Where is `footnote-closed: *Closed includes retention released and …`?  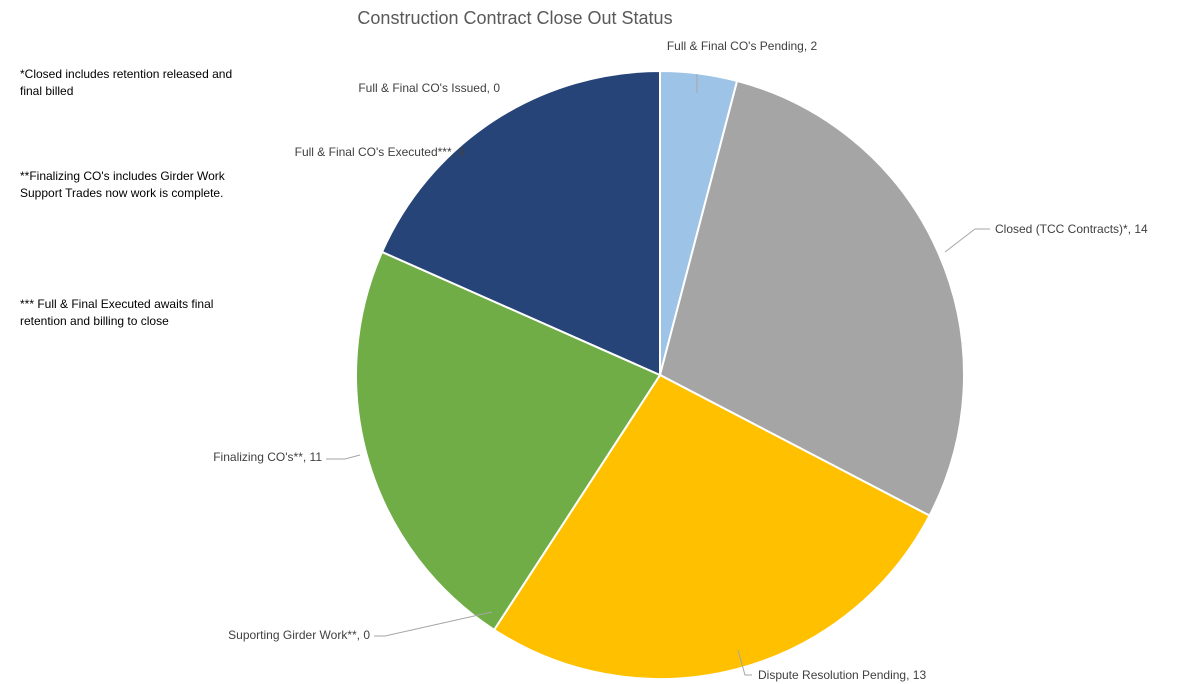
footnote-closed: *Closed includes retention released and … is located at coordinates (126, 82).